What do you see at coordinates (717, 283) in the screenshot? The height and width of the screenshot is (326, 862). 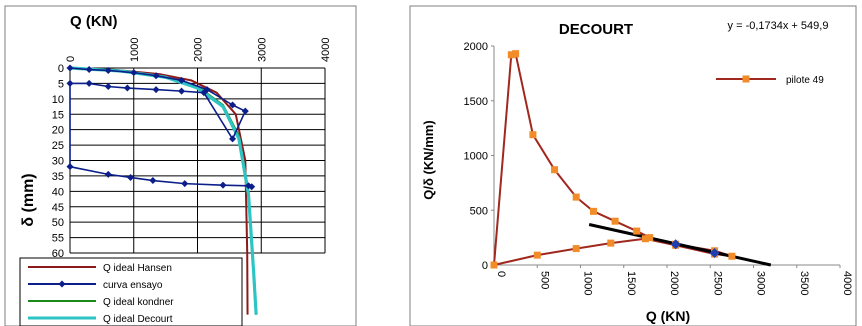 I see `x-tick-label: 2500` at bounding box center [717, 283].